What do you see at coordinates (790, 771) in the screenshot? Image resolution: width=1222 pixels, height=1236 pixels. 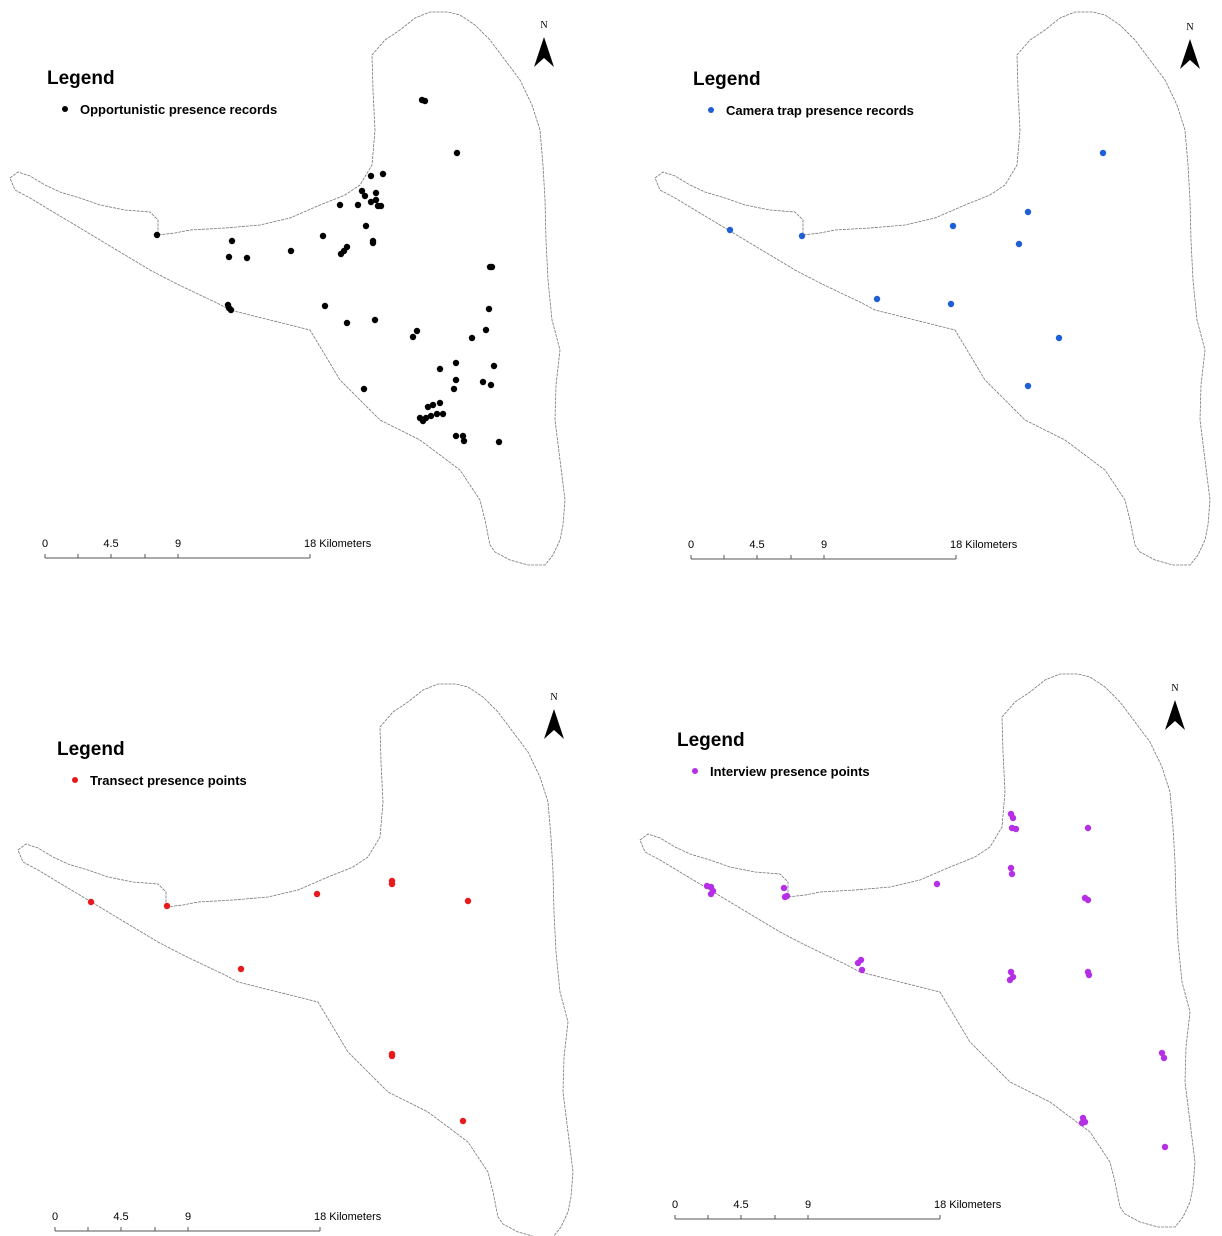 I see `legend-label: Interview presence points` at bounding box center [790, 771].